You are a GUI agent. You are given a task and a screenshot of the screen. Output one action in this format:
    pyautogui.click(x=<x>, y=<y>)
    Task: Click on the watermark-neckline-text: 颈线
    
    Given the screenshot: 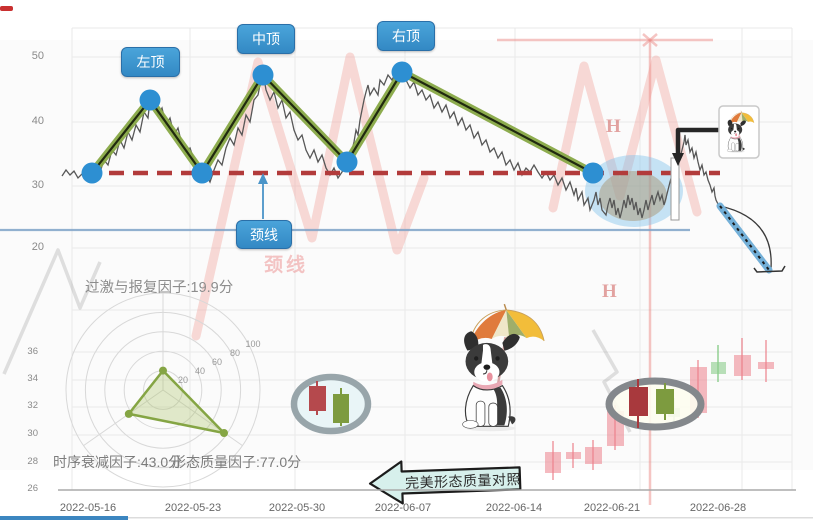 What is the action you would take?
    pyautogui.click(x=286, y=265)
    